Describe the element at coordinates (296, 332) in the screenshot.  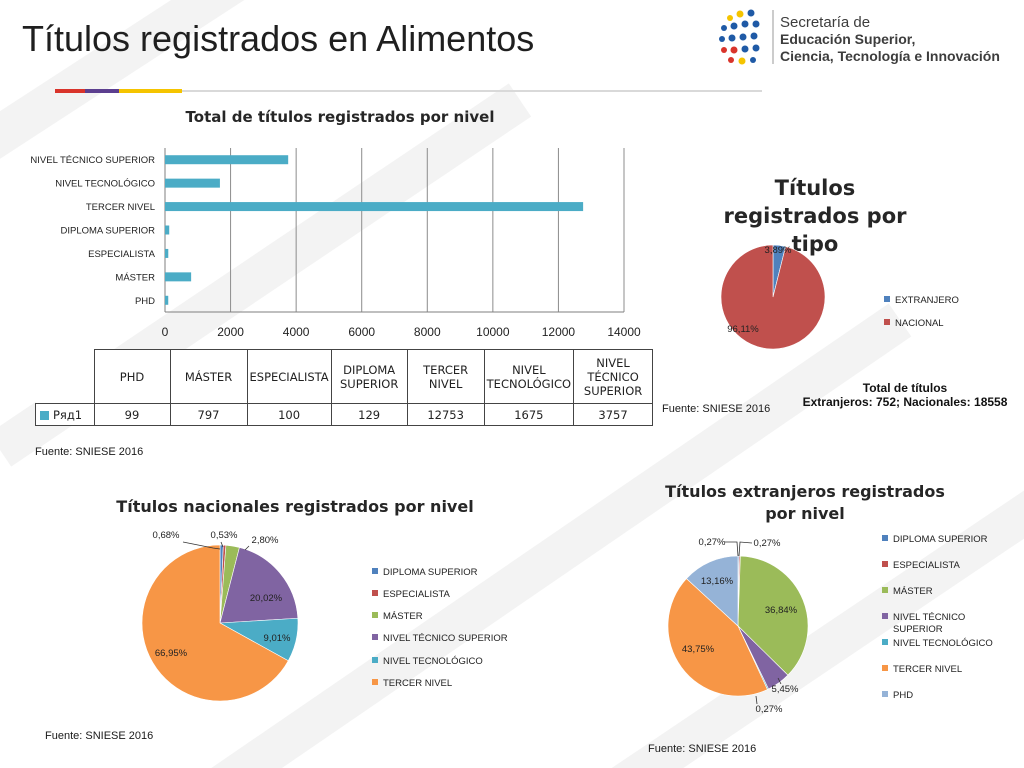
I see `bar-x-tick-label: 4000` at that location.